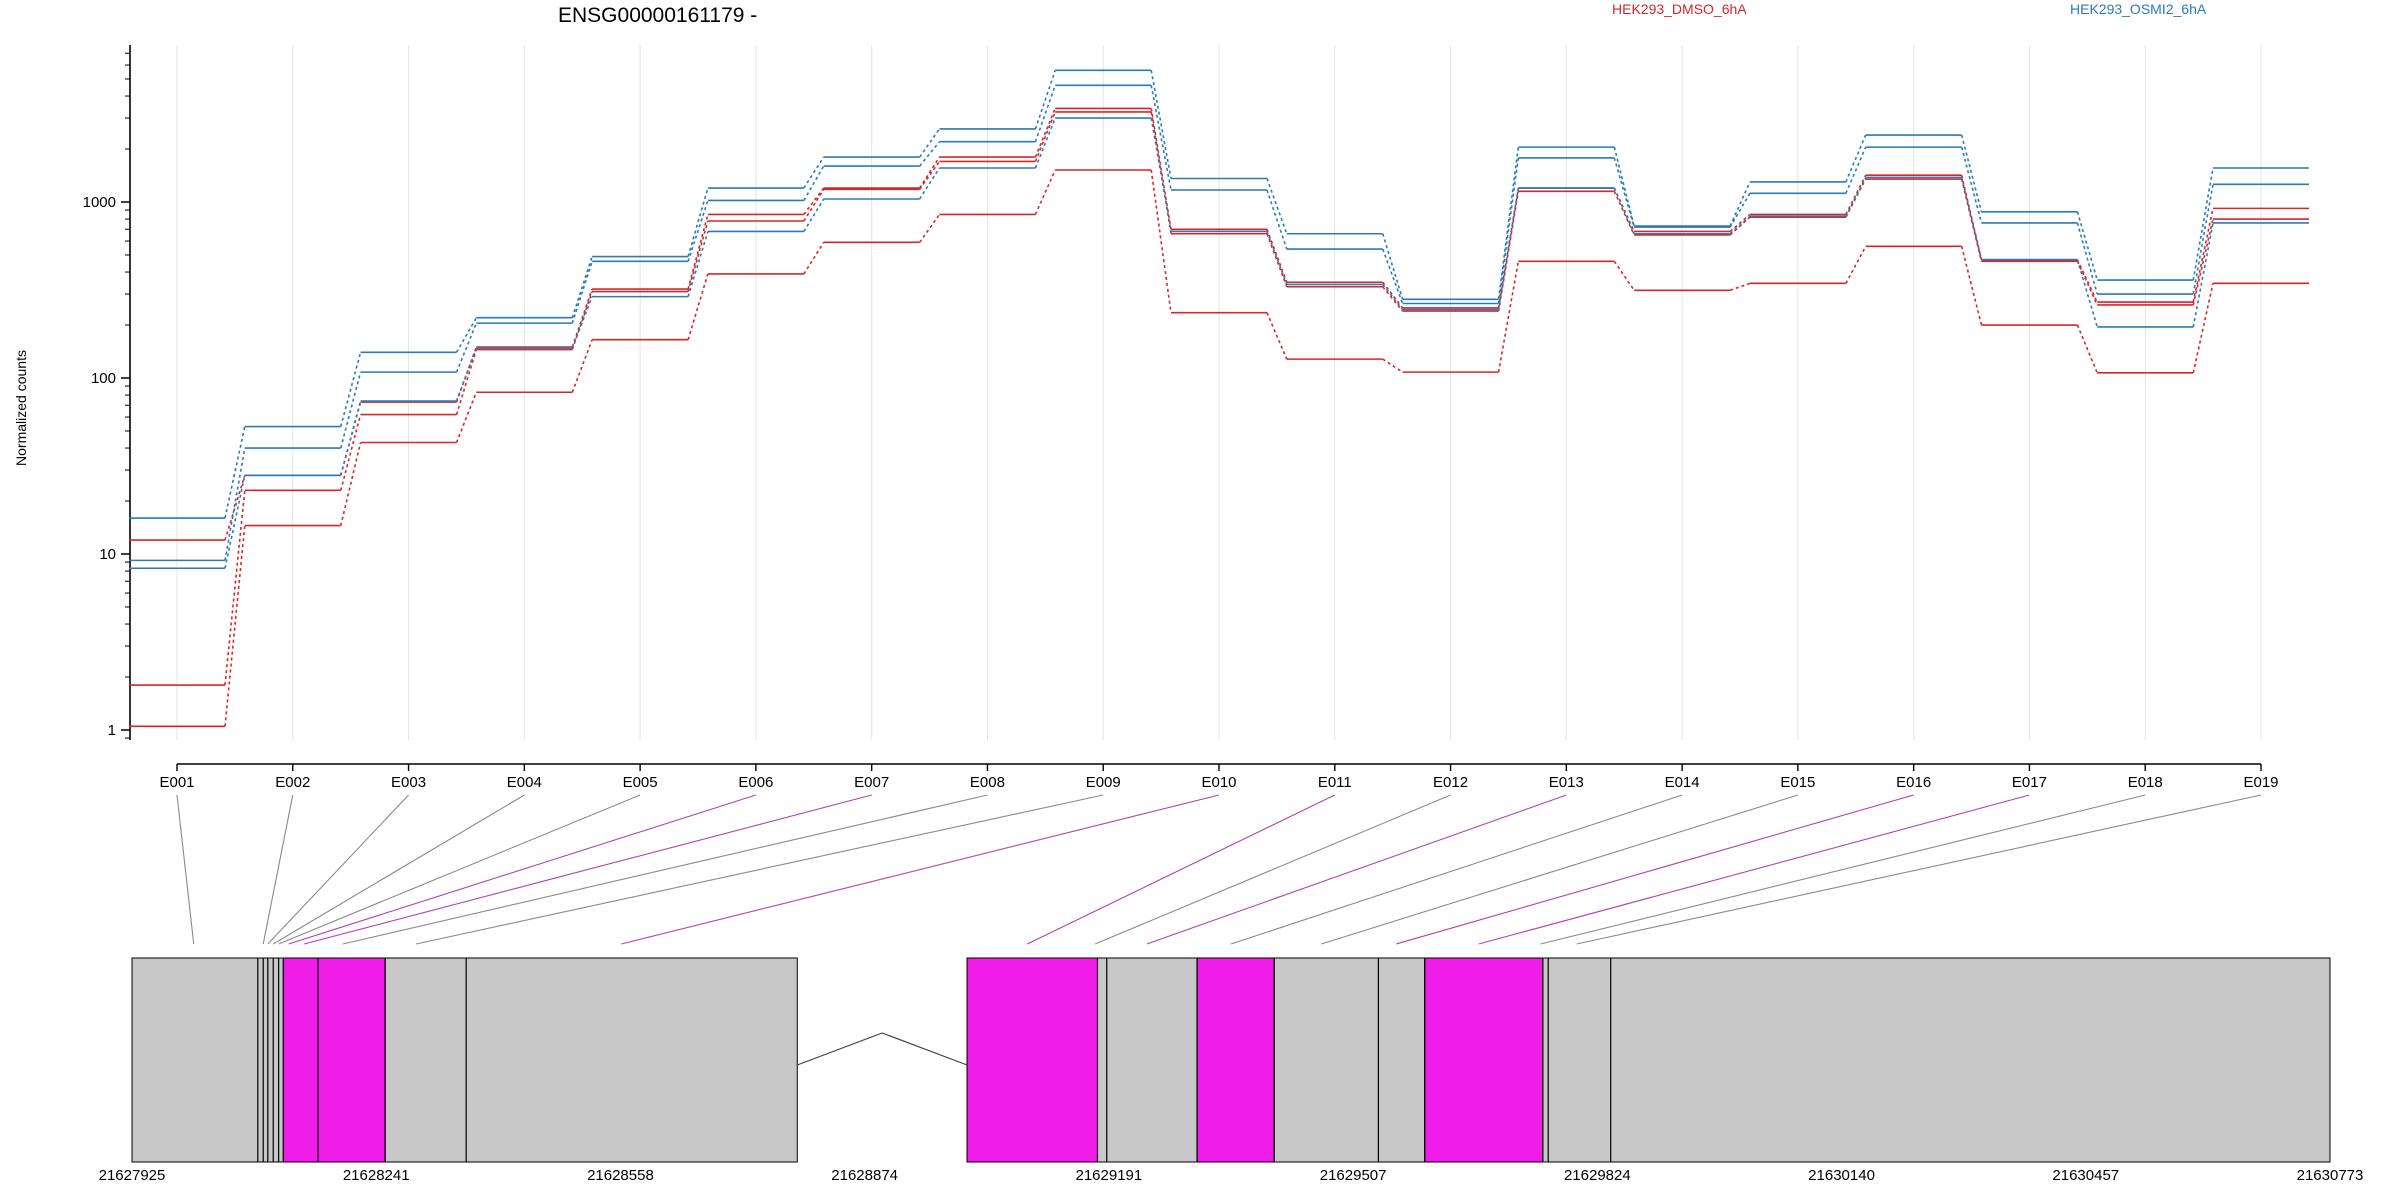  I want to click on y-tick-label: 1000, so click(99, 202).